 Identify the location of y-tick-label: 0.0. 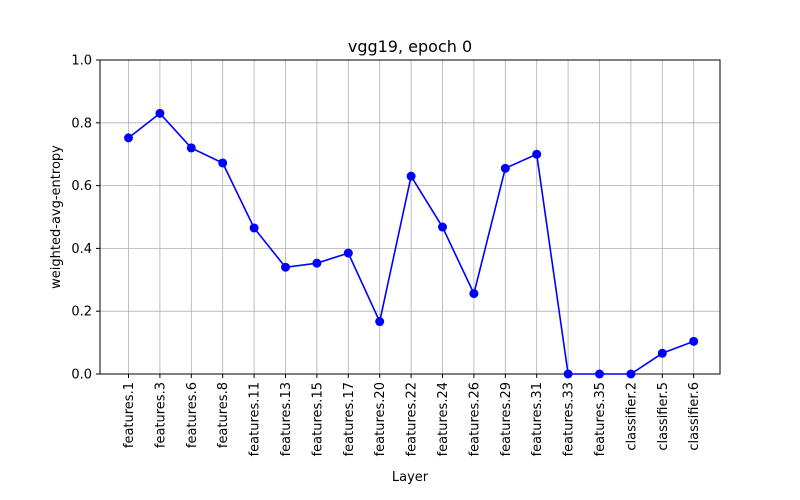
(81, 375).